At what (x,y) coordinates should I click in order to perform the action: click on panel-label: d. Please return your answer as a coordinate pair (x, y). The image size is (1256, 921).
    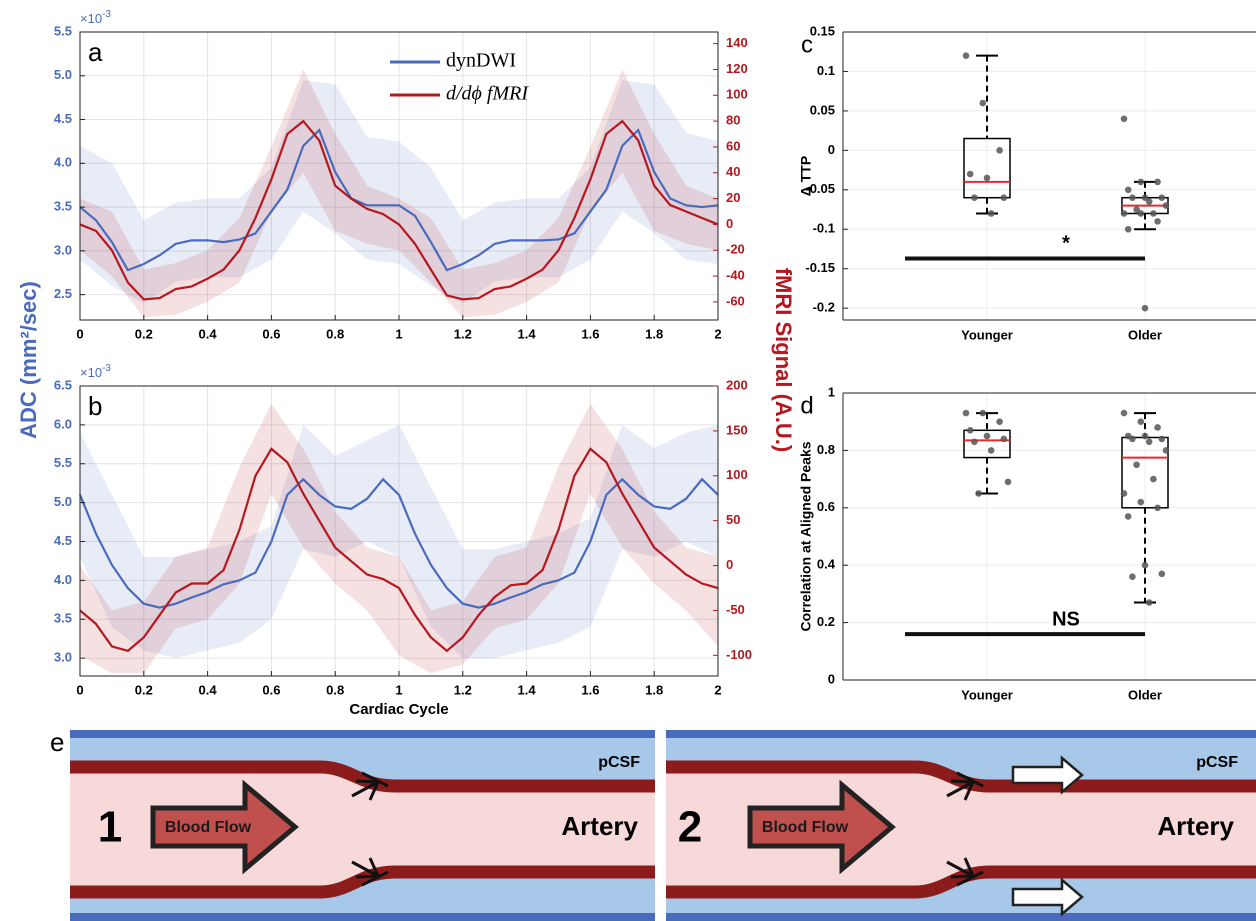
    Looking at the image, I should click on (806, 405).